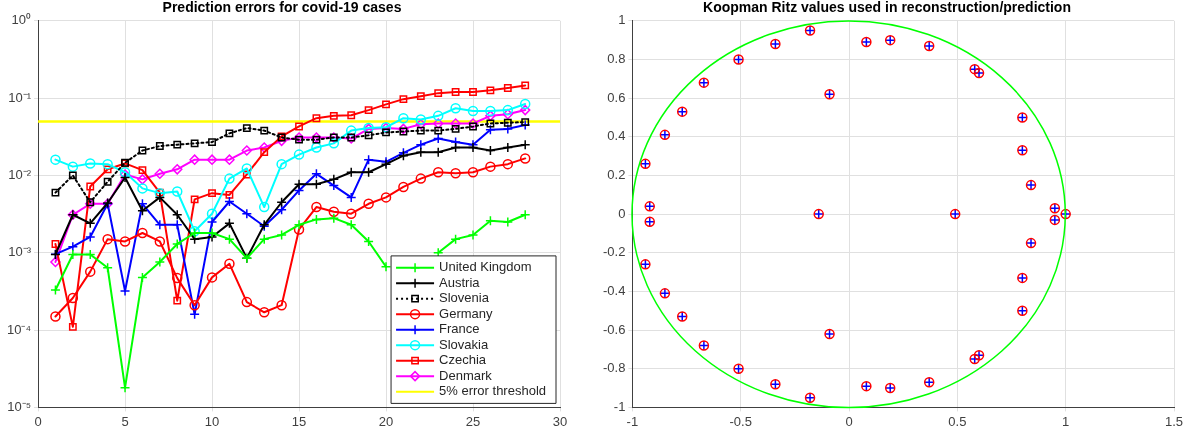 The width and height of the screenshot is (1193, 437). Describe the element at coordinates (619, 406) in the screenshot. I see `y-tick-label: -1` at that location.